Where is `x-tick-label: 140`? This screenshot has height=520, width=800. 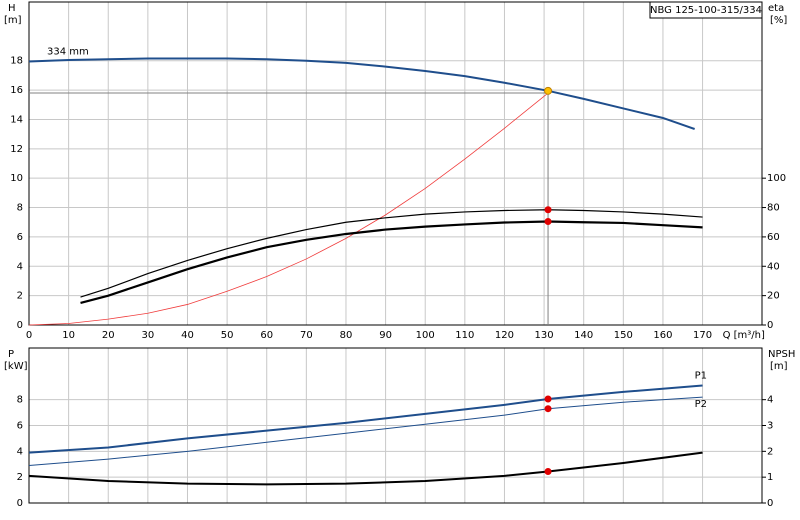
x-tick-label: 140 is located at coordinates (583, 335).